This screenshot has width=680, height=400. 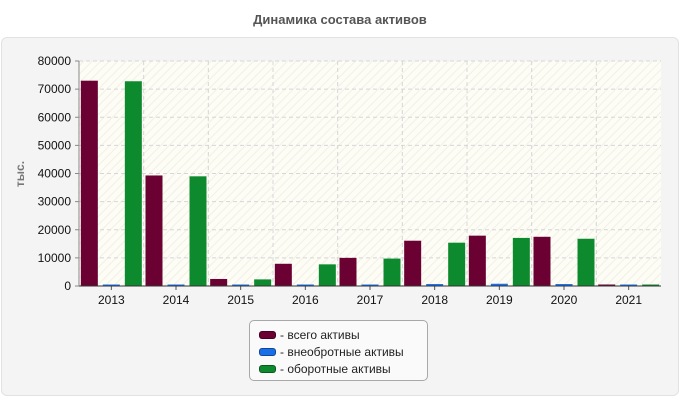 I want to click on legend-swatch-noncurrent, so click(x=267, y=351).